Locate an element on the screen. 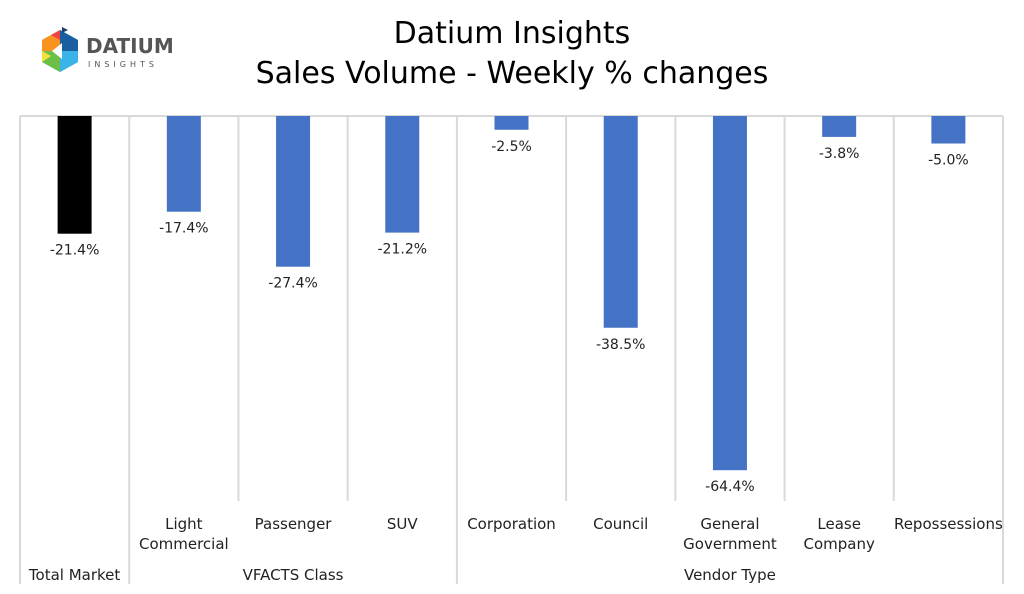  data-label: -38.5% is located at coordinates (621, 345).